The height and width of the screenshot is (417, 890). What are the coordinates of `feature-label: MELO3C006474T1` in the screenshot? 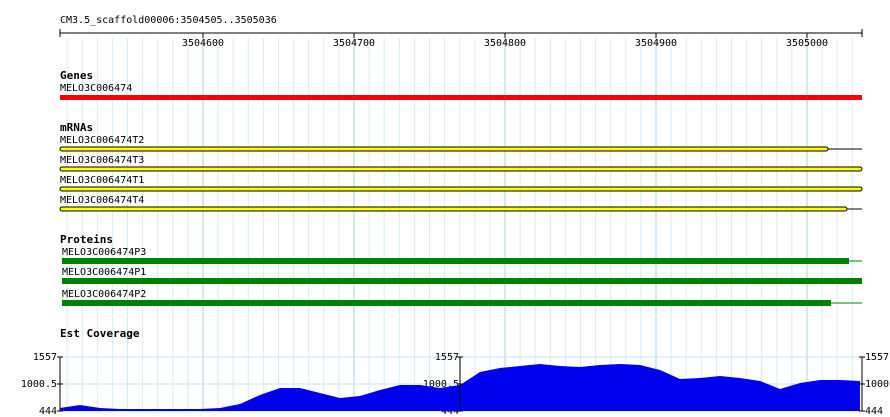 It's located at (102, 180).